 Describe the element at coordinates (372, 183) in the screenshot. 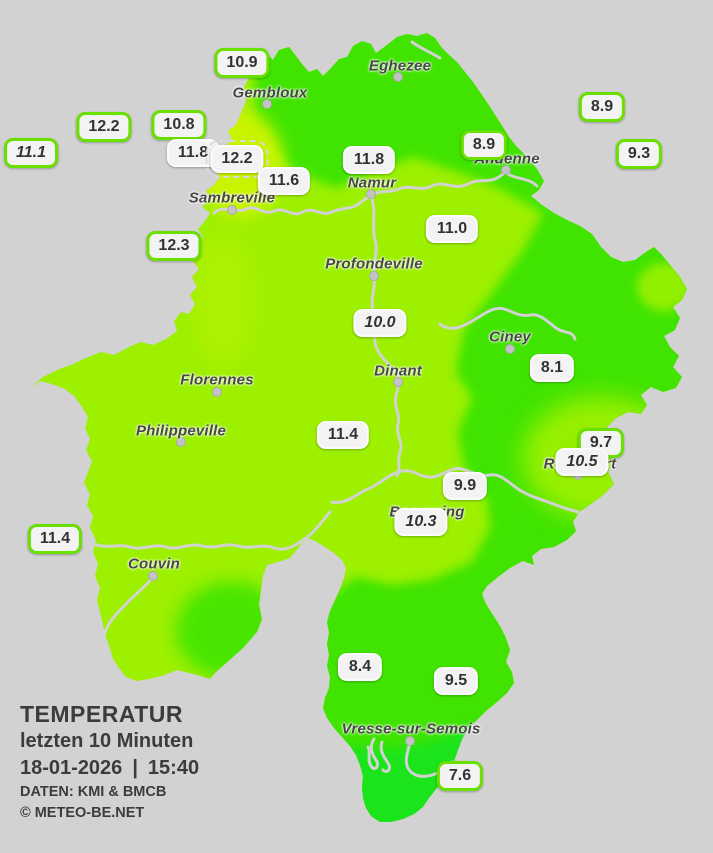

I see `city-label-namur: Namur` at that location.